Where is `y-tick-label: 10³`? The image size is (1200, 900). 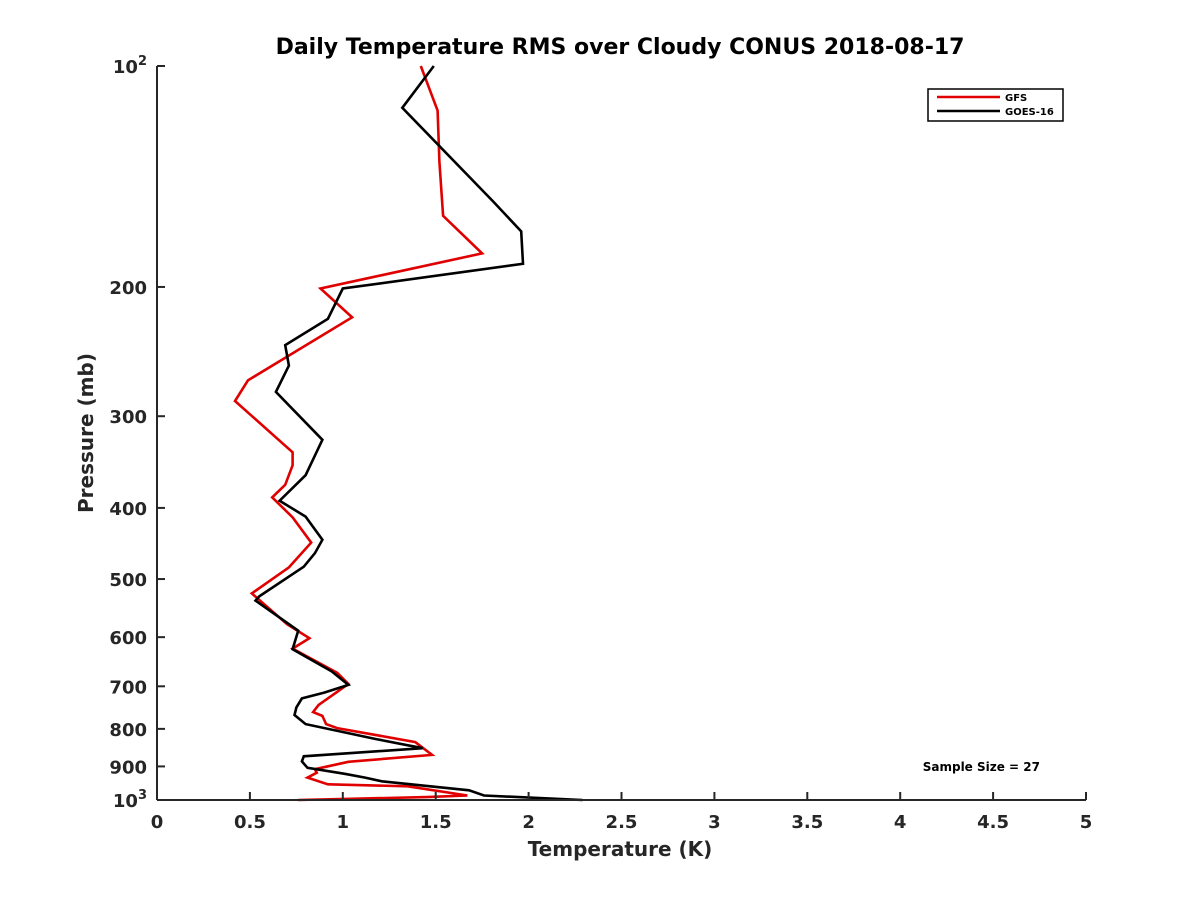 y-tick-label: 10³ is located at coordinates (130, 800).